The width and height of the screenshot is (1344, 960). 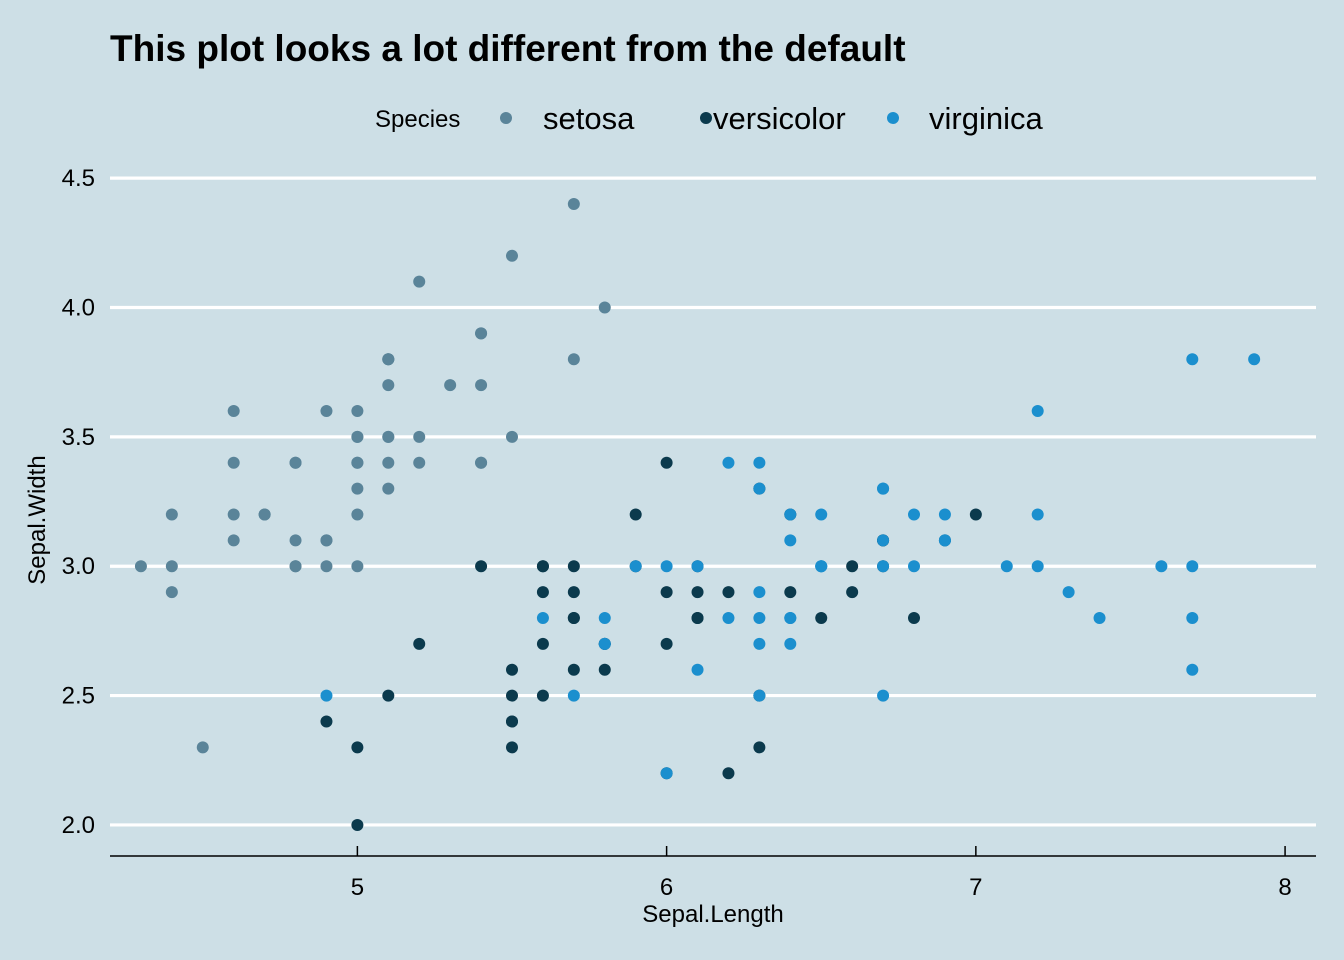 What do you see at coordinates (975, 887) in the screenshot?
I see `x-tick-label: 7` at bounding box center [975, 887].